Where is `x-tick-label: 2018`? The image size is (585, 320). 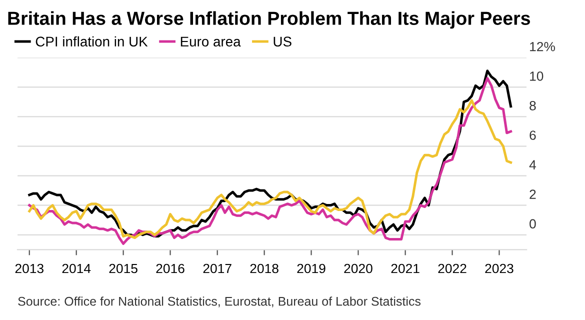 x-tick-label: 2018 is located at coordinates (264, 269).